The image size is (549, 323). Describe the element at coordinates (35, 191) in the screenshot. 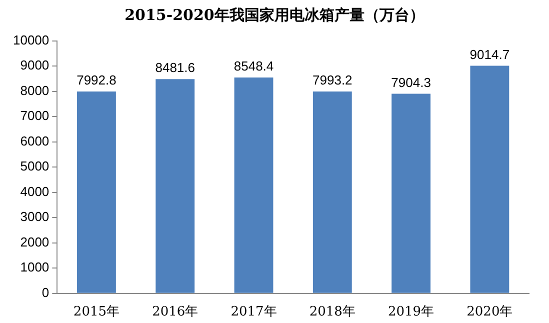

I see `y-tick-label: 4000` at that location.